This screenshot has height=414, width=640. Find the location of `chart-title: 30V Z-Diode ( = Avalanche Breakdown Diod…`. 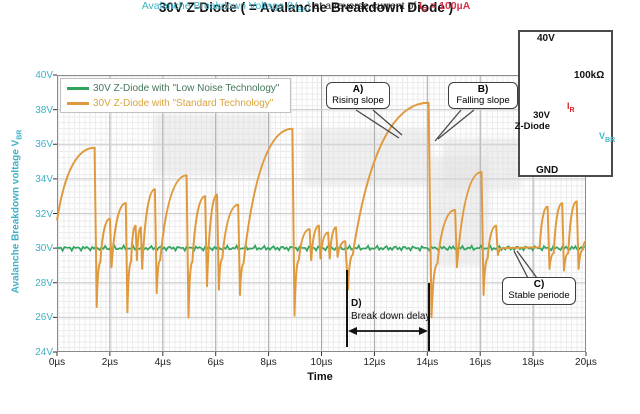

chart-title: 30V Z-Diode ( = Avalanche Breakdown Diod… is located at coordinates (306, 7).